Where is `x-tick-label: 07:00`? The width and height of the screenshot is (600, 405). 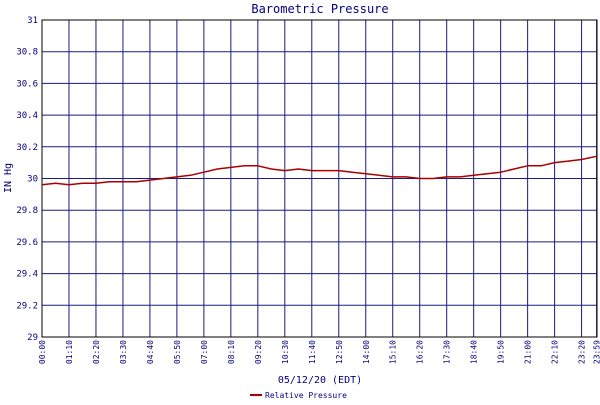
x-tick-label: 07:00 is located at coordinates (204, 352).